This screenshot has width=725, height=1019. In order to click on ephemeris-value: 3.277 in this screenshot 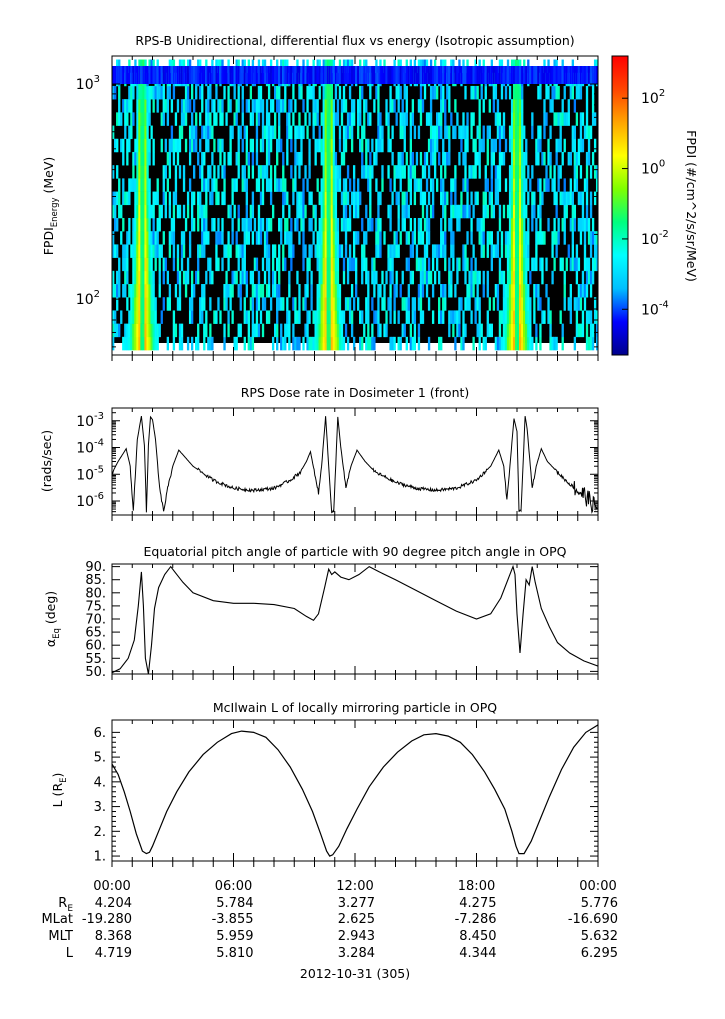, I will do `click(356, 903)`.